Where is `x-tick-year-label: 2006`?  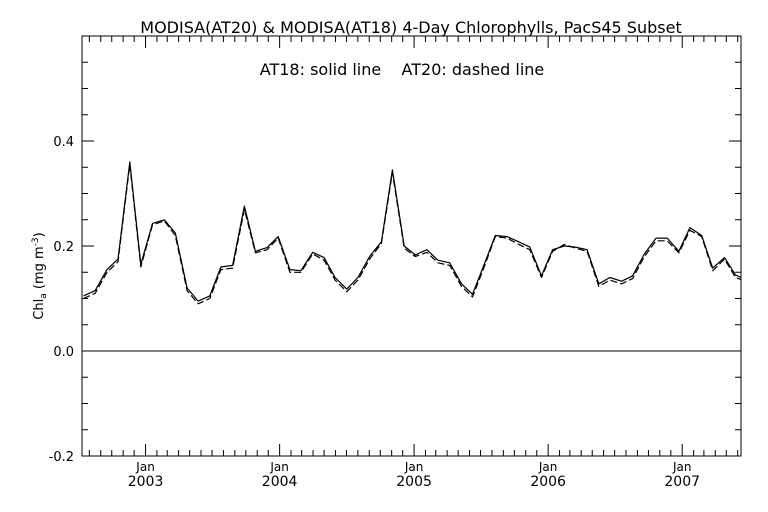
x-tick-year-label: 2006 is located at coordinates (548, 482).